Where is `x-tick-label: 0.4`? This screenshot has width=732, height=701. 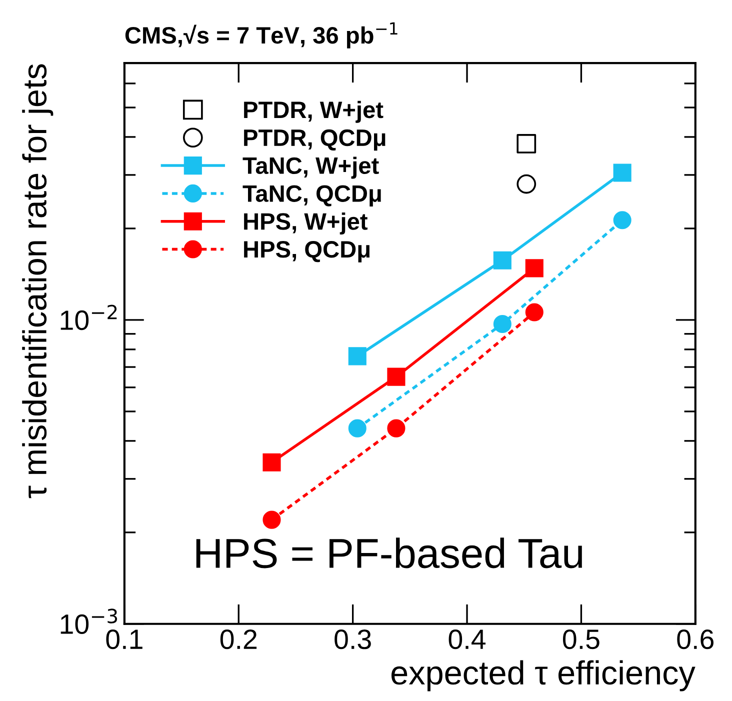
x-tick-label: 0.4 is located at coordinates (467, 639).